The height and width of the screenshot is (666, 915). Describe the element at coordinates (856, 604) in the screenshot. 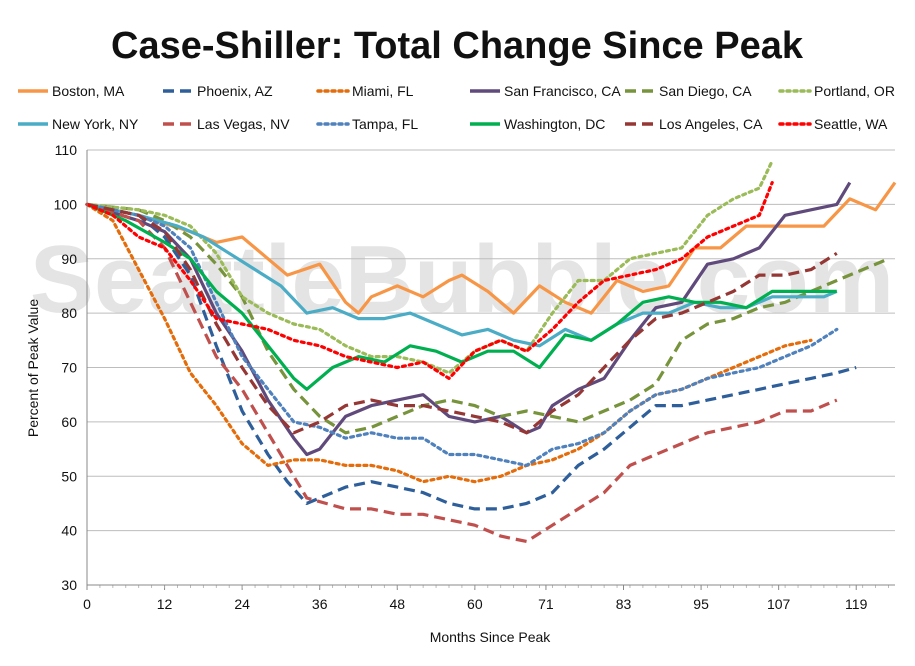

I see `x-tick-label: 119` at that location.